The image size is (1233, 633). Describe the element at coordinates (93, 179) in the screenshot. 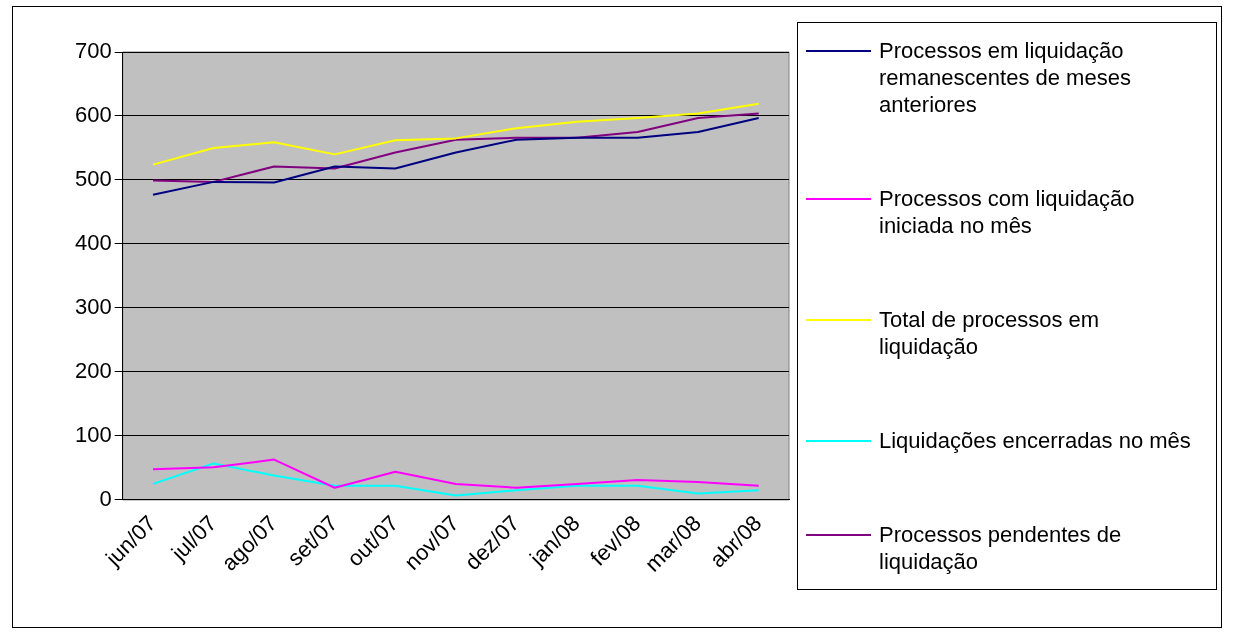

I see `y-tick-label: 500` at that location.